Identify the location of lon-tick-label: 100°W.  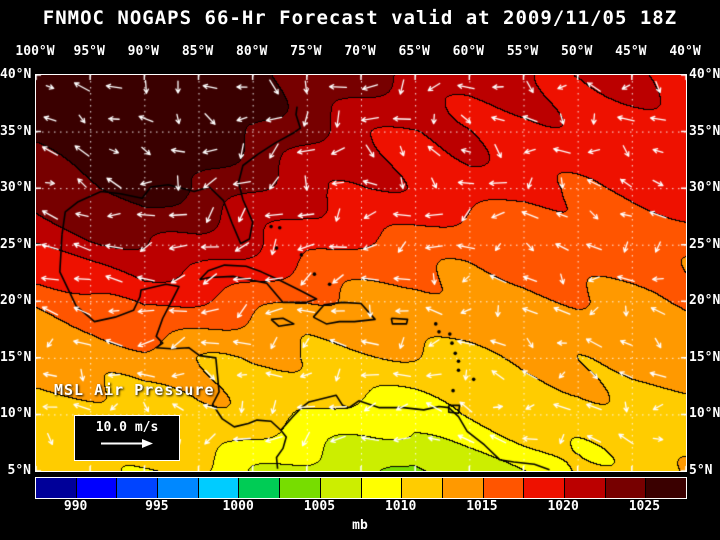
(35, 51).